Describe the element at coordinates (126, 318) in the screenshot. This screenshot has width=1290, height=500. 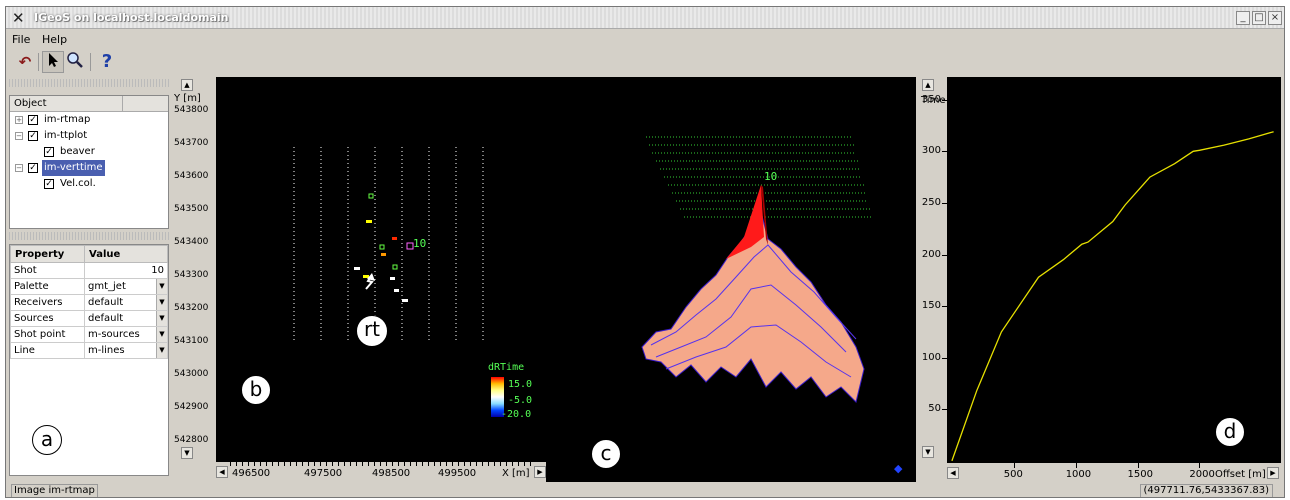
I see `sources-select: default ▼` at that location.